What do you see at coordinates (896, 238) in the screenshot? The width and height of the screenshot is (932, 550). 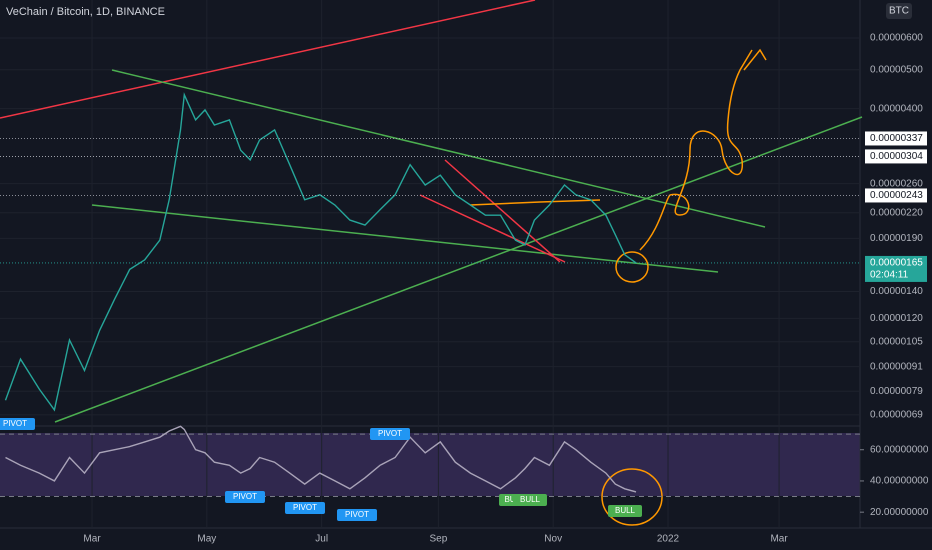 I see `y-tick-label: 0.00000190` at bounding box center [896, 238].